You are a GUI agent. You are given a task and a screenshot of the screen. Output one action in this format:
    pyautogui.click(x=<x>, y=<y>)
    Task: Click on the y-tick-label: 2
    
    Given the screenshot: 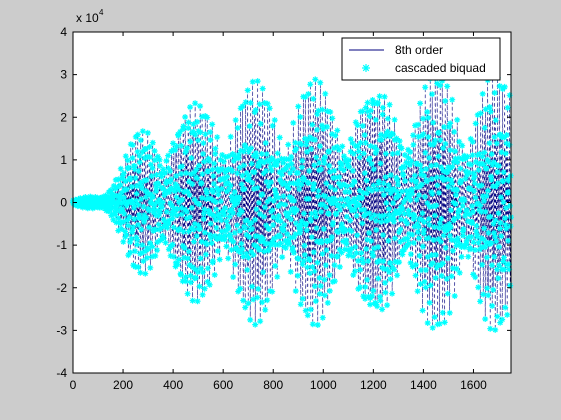 What is the action you would take?
    pyautogui.click(x=63, y=117)
    